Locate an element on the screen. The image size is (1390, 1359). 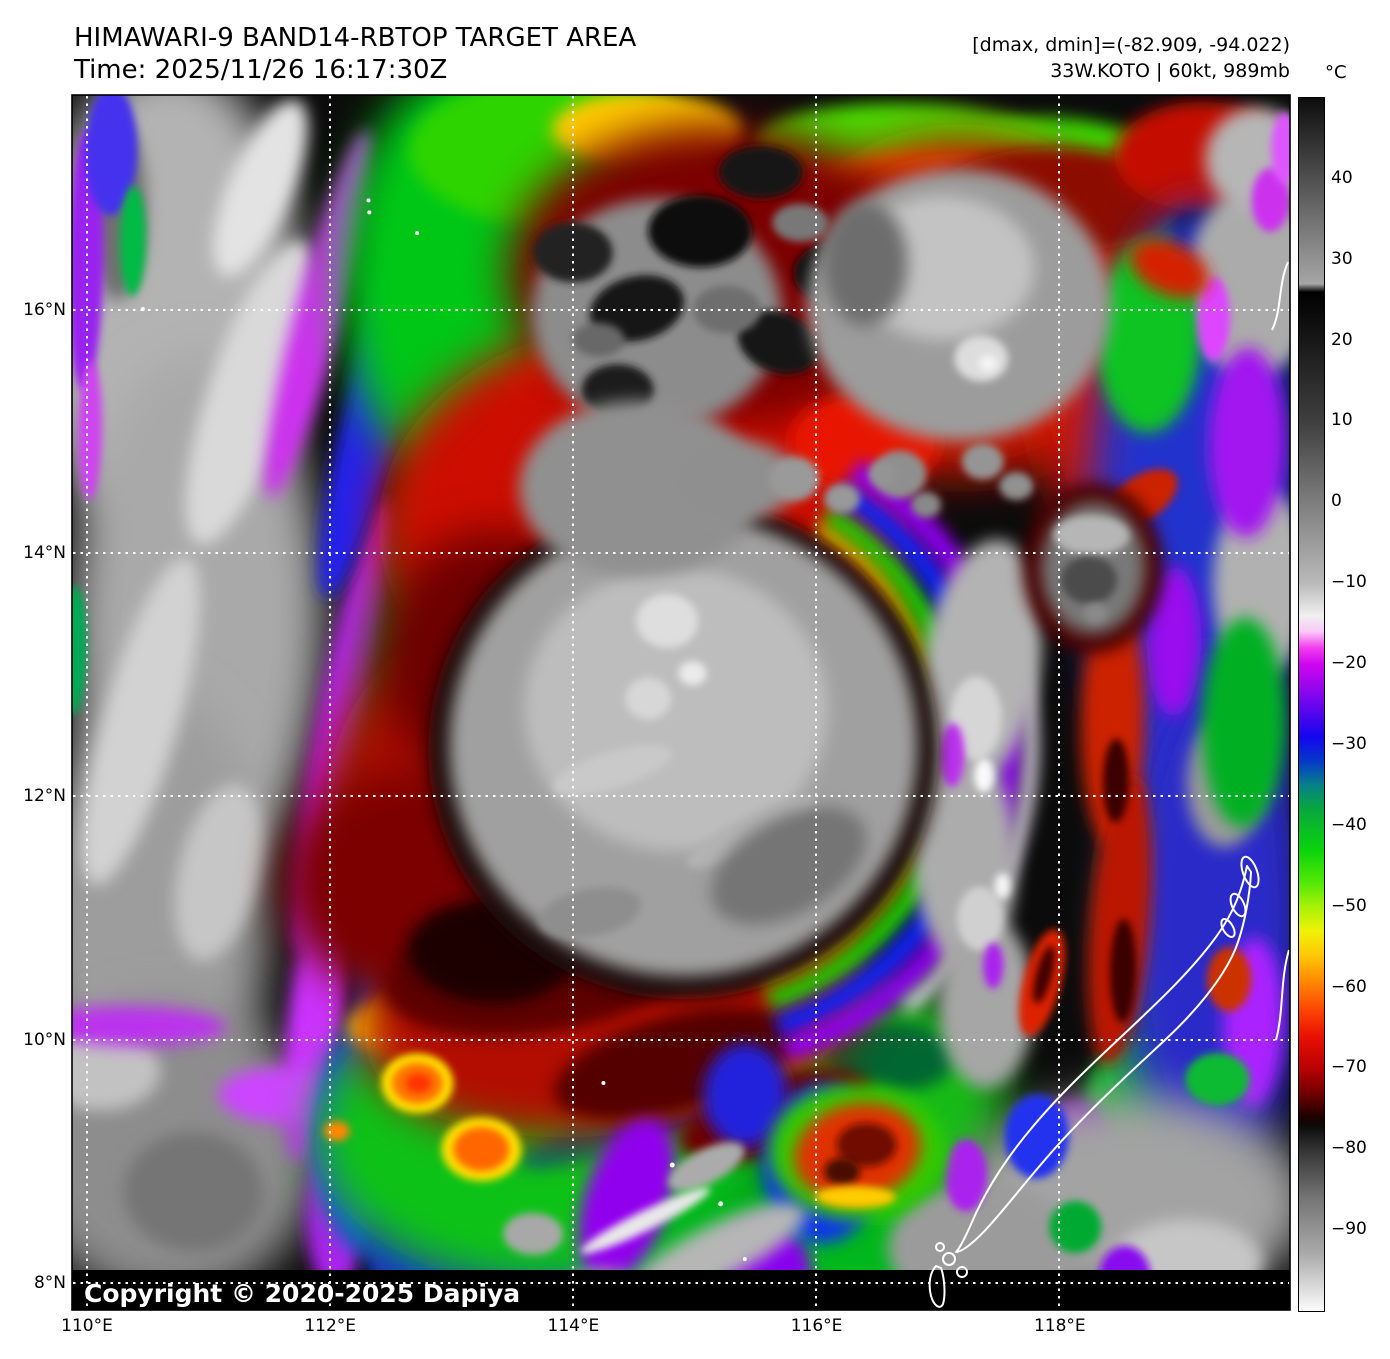
y-tick-label: 16°N is located at coordinates (44, 310).